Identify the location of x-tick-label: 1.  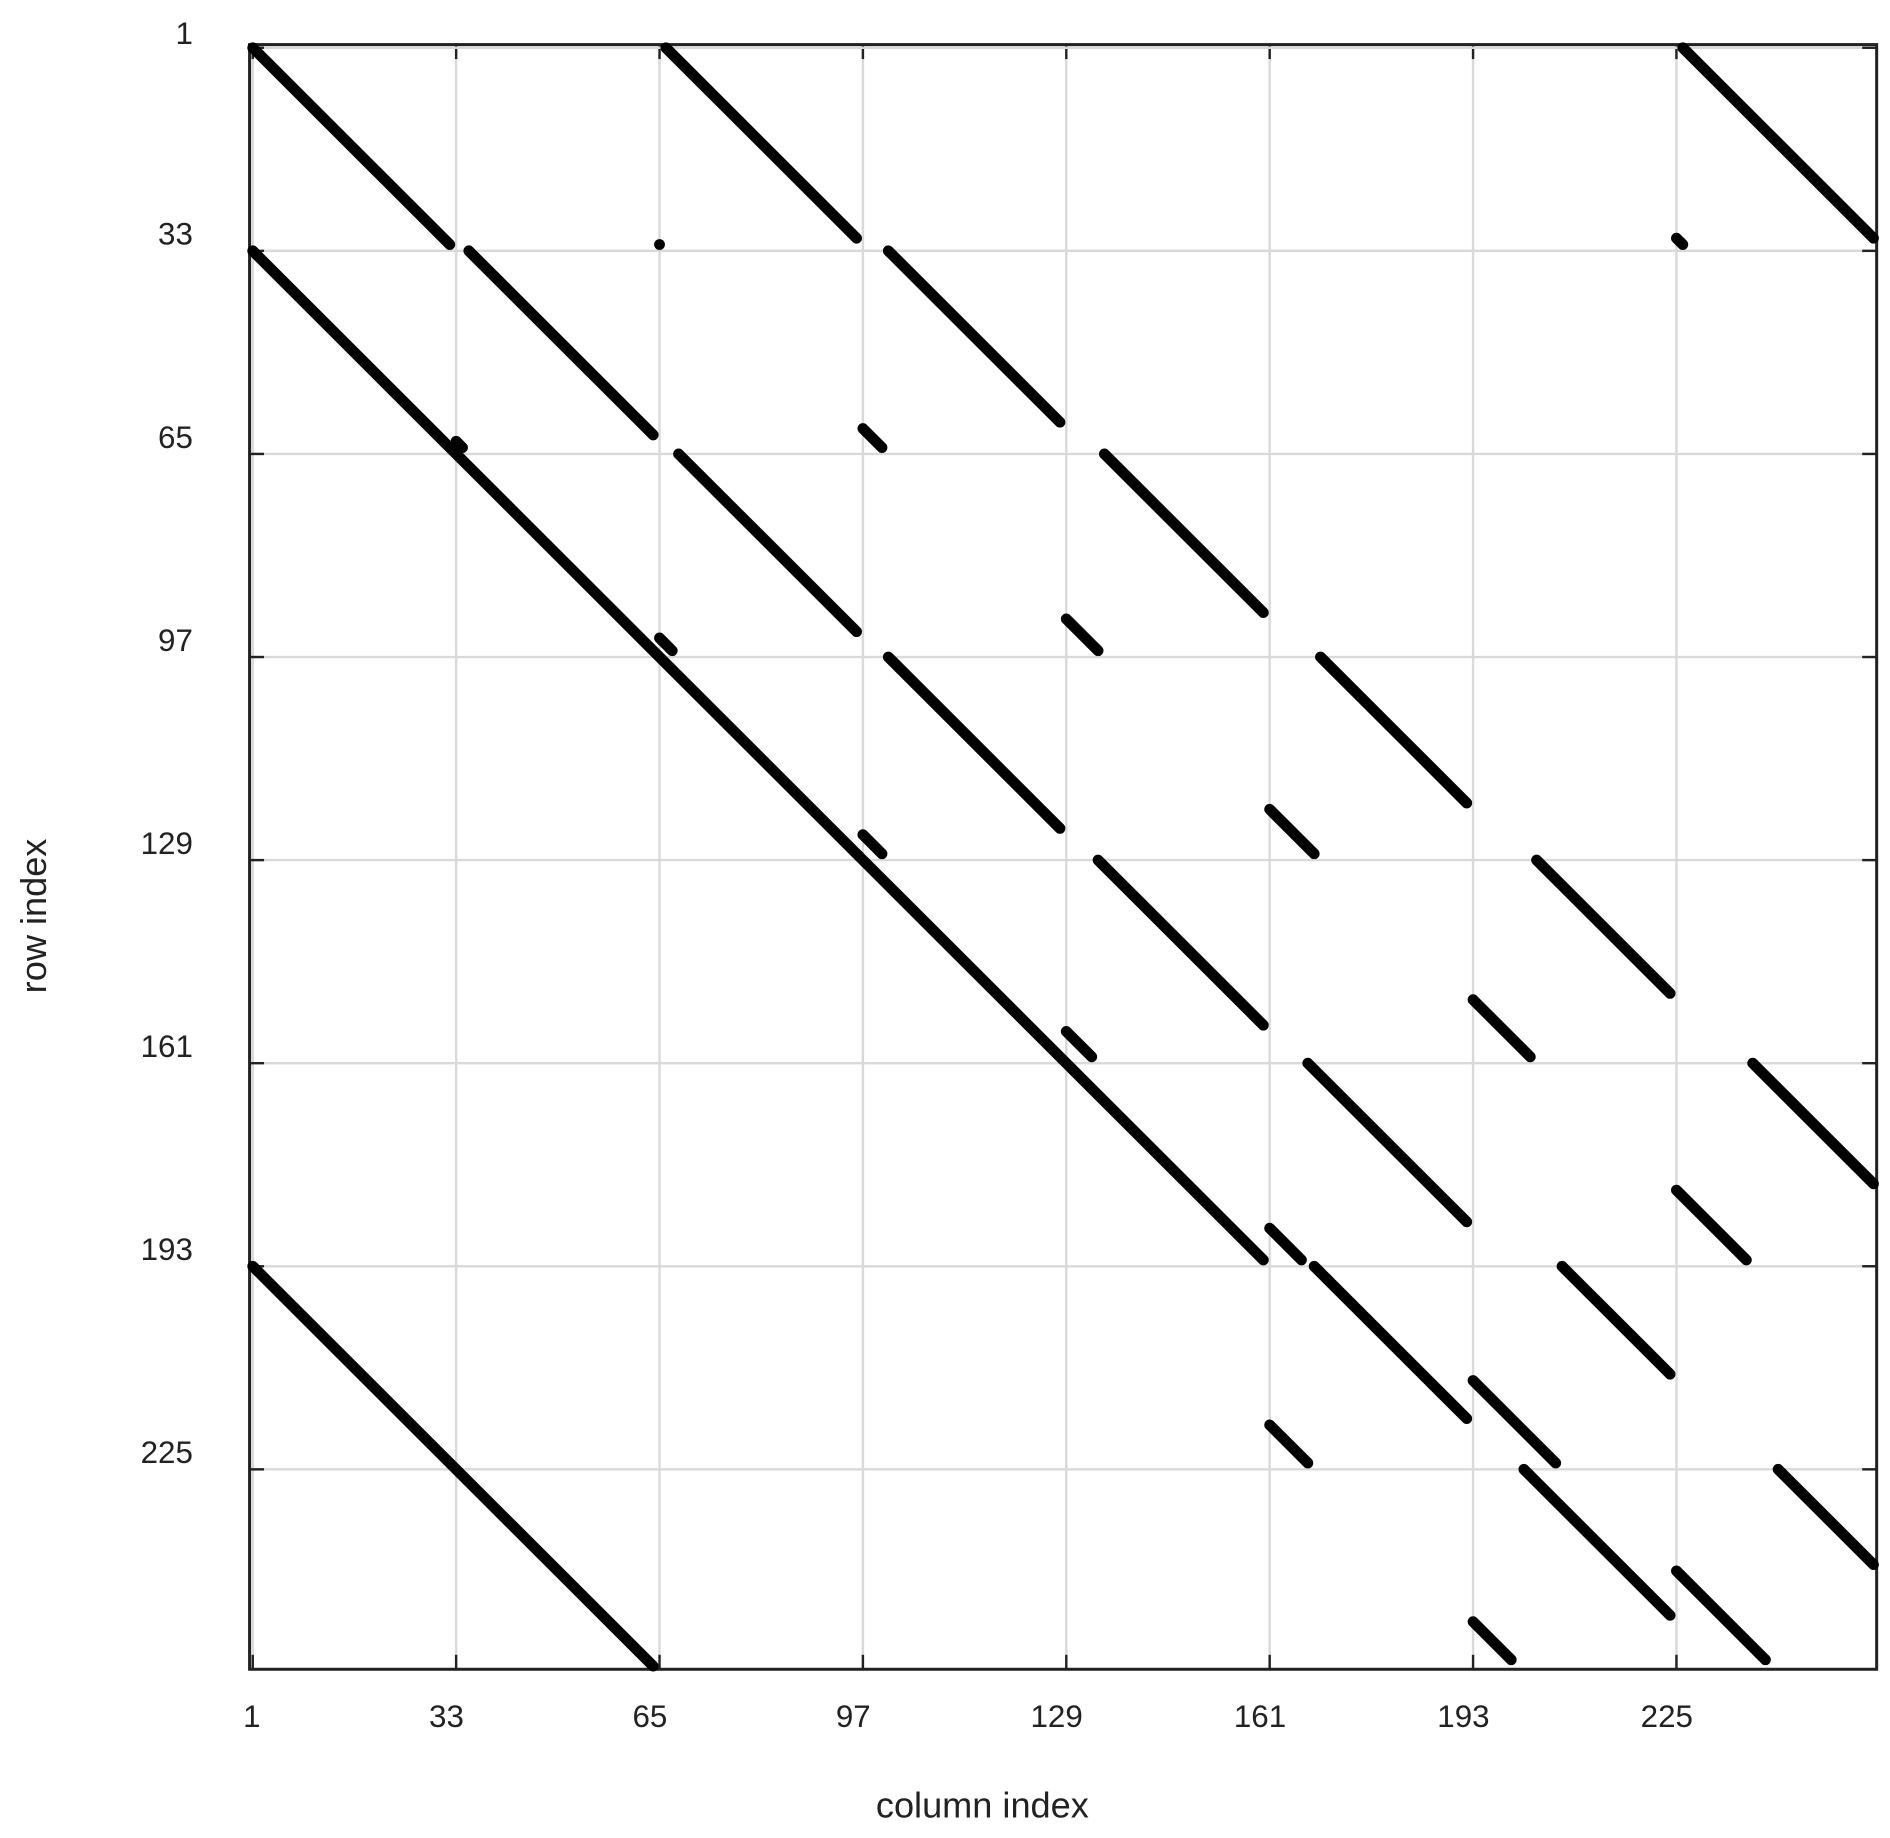
(251, 1716).